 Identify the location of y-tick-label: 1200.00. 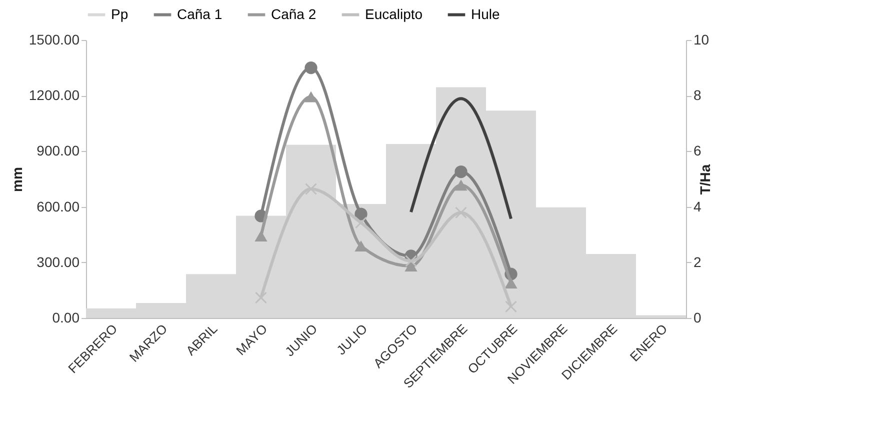
(54, 95).